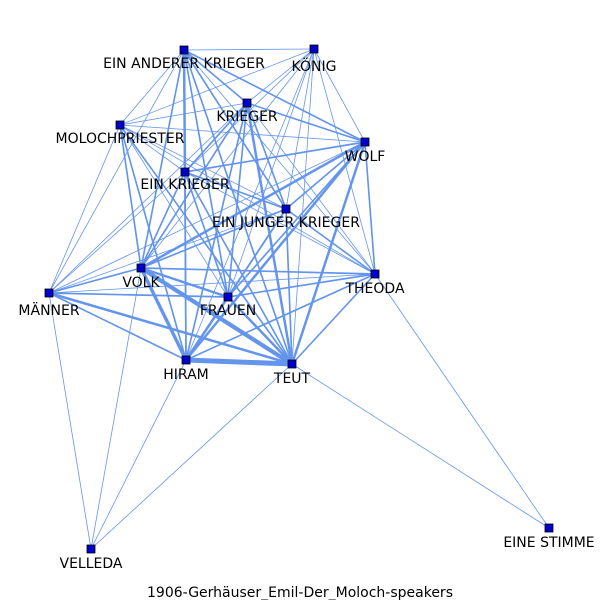 Image resolution: width=600 pixels, height=600 pixels. Describe the element at coordinates (152, 87) in the screenshot. I see `edge-ein-anderer-krieger-molochpriester` at that location.